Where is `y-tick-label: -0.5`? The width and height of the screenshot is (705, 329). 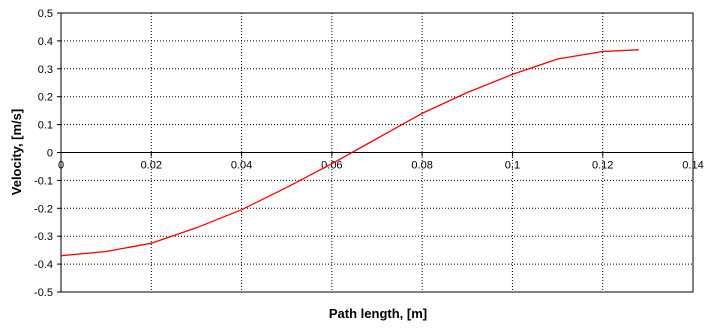
y-tick-label: -0.5 is located at coordinates (43, 293).